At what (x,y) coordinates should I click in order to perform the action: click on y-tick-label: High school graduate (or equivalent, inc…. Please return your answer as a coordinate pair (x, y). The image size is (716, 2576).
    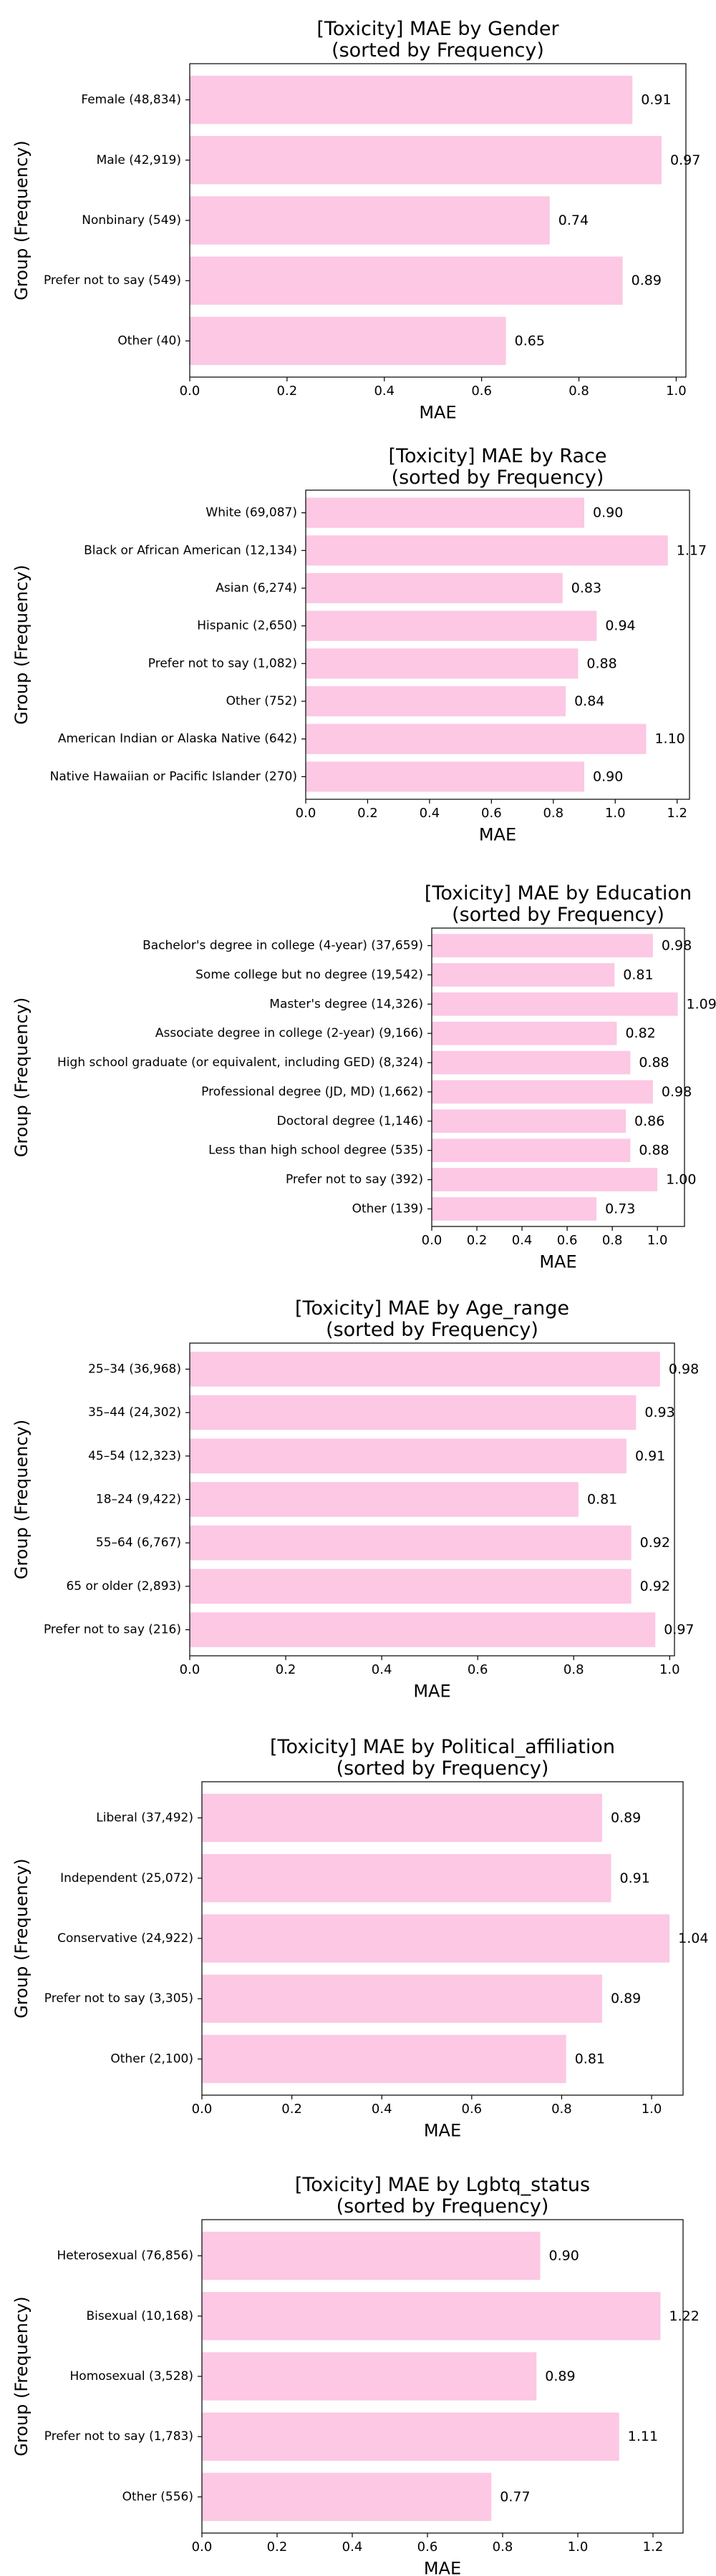
    Looking at the image, I should click on (240, 1062).